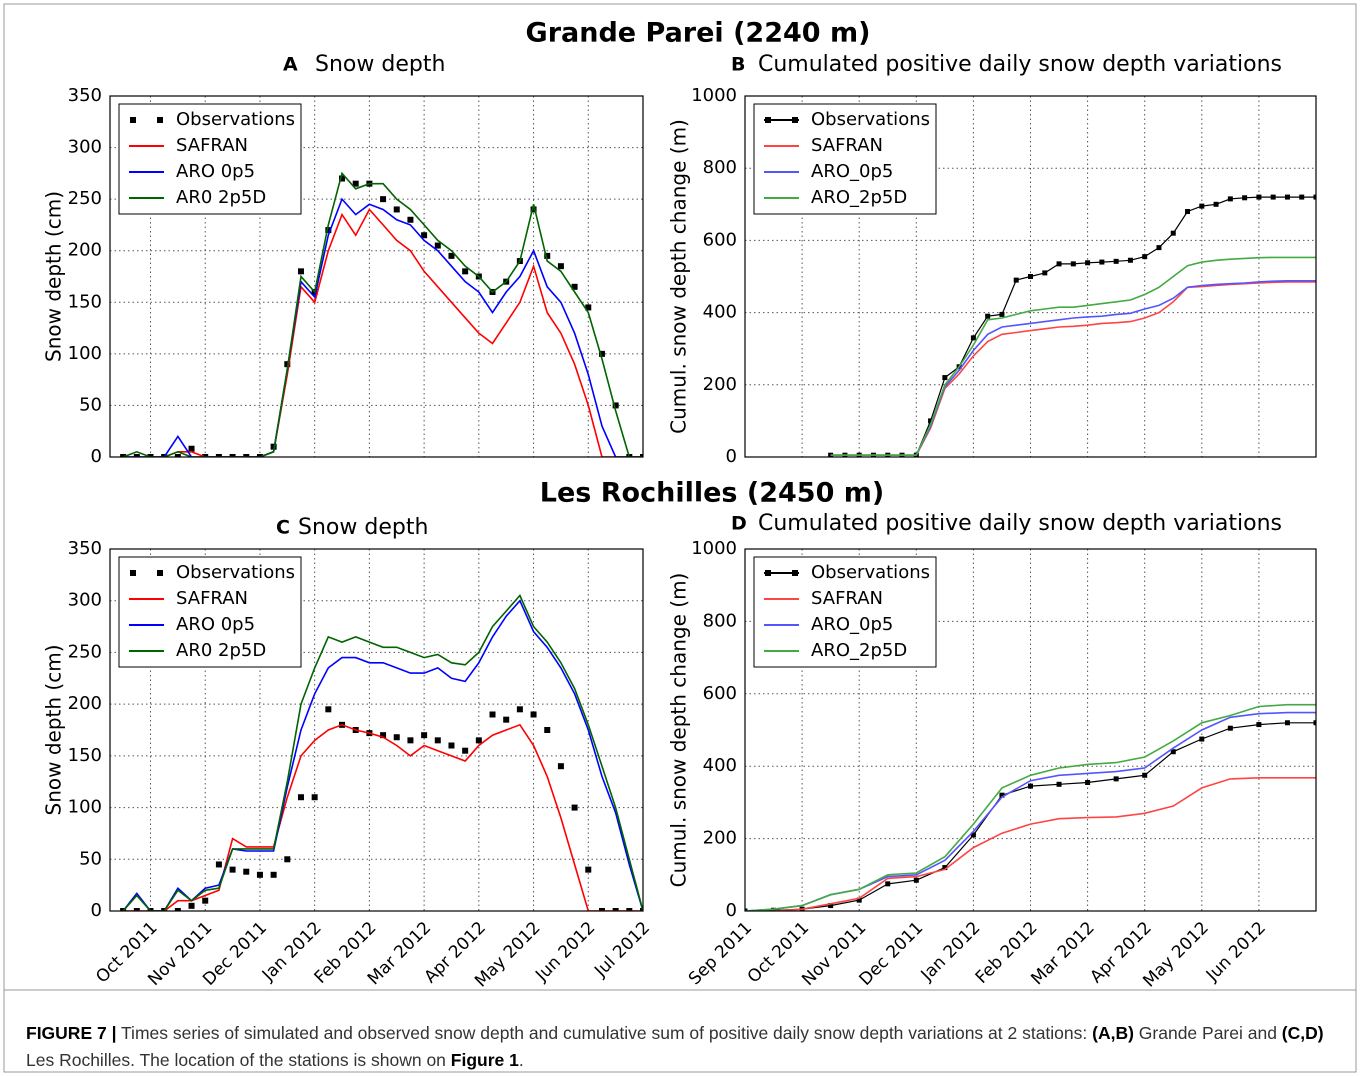  I want to click on legend-label: ARO 0p5, so click(215, 624).